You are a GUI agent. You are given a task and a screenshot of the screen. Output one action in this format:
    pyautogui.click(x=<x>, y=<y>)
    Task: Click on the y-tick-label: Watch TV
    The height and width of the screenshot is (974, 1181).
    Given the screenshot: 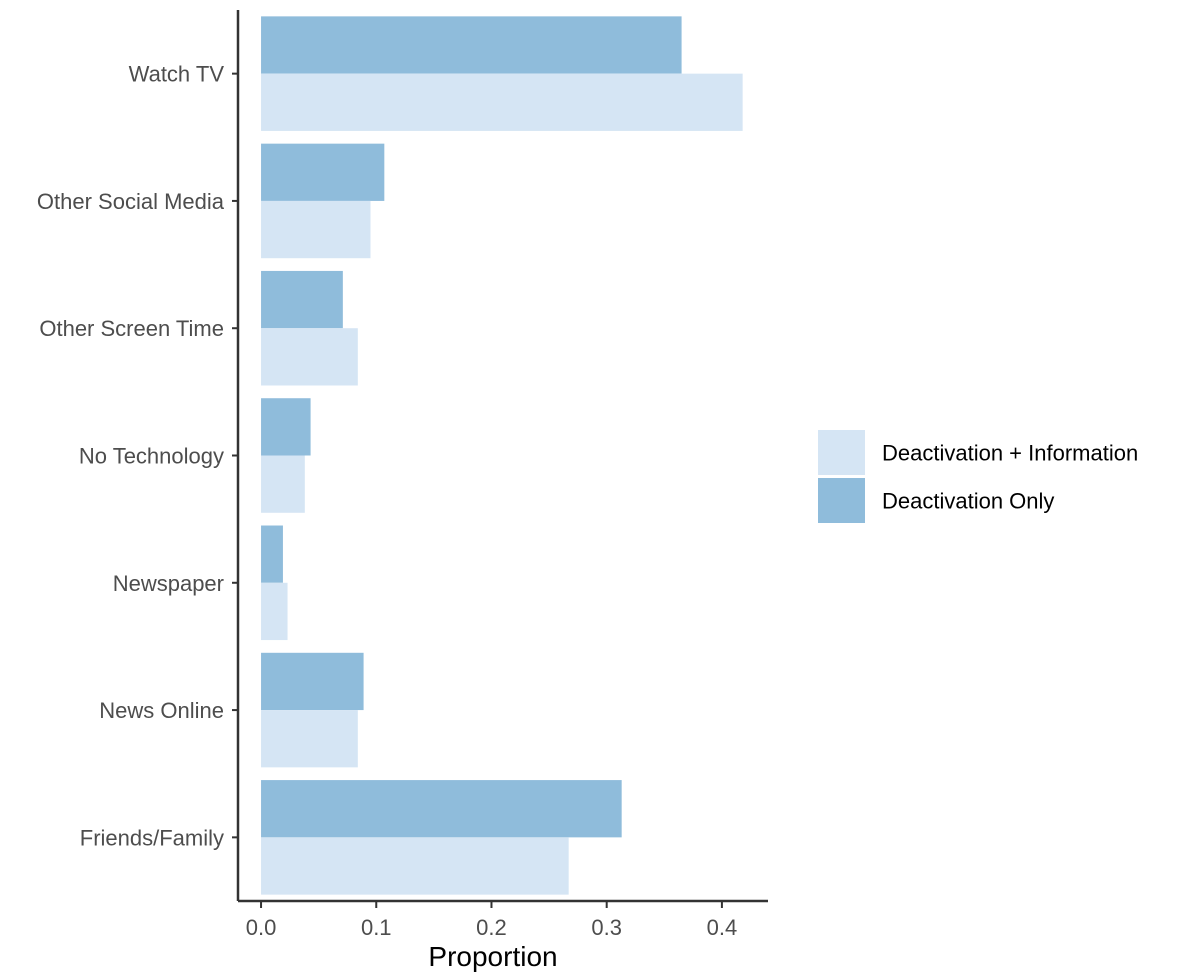 What is the action you would take?
    pyautogui.click(x=177, y=74)
    